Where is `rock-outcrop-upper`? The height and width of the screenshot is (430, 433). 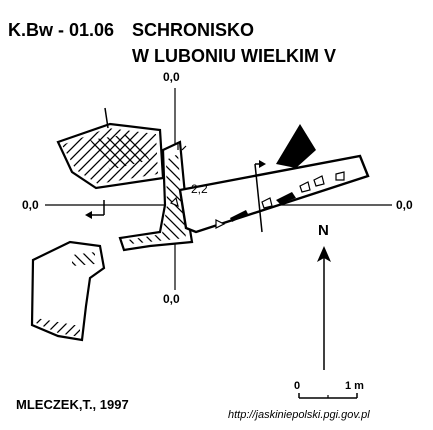 rock-outcrop-upper is located at coordinates (110, 148).